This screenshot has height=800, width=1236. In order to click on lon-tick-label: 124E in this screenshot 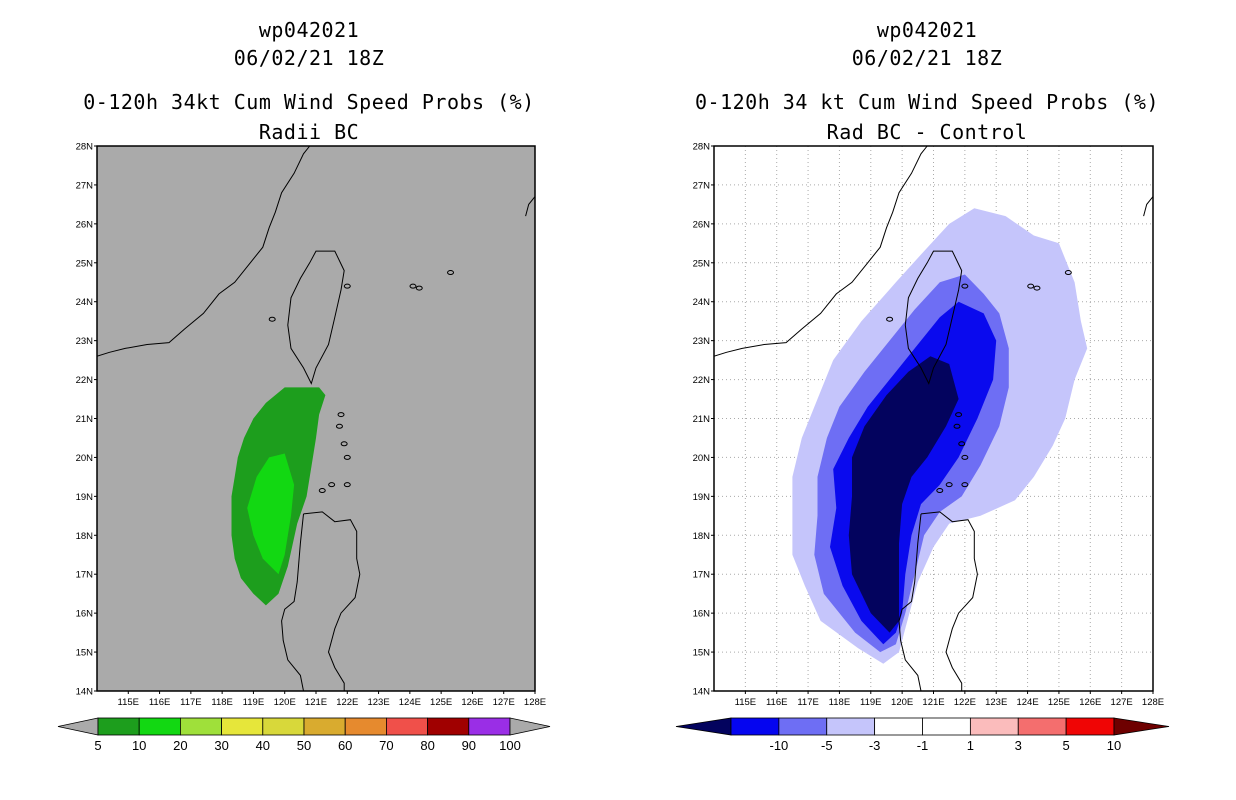, I will do `click(410, 702)`.